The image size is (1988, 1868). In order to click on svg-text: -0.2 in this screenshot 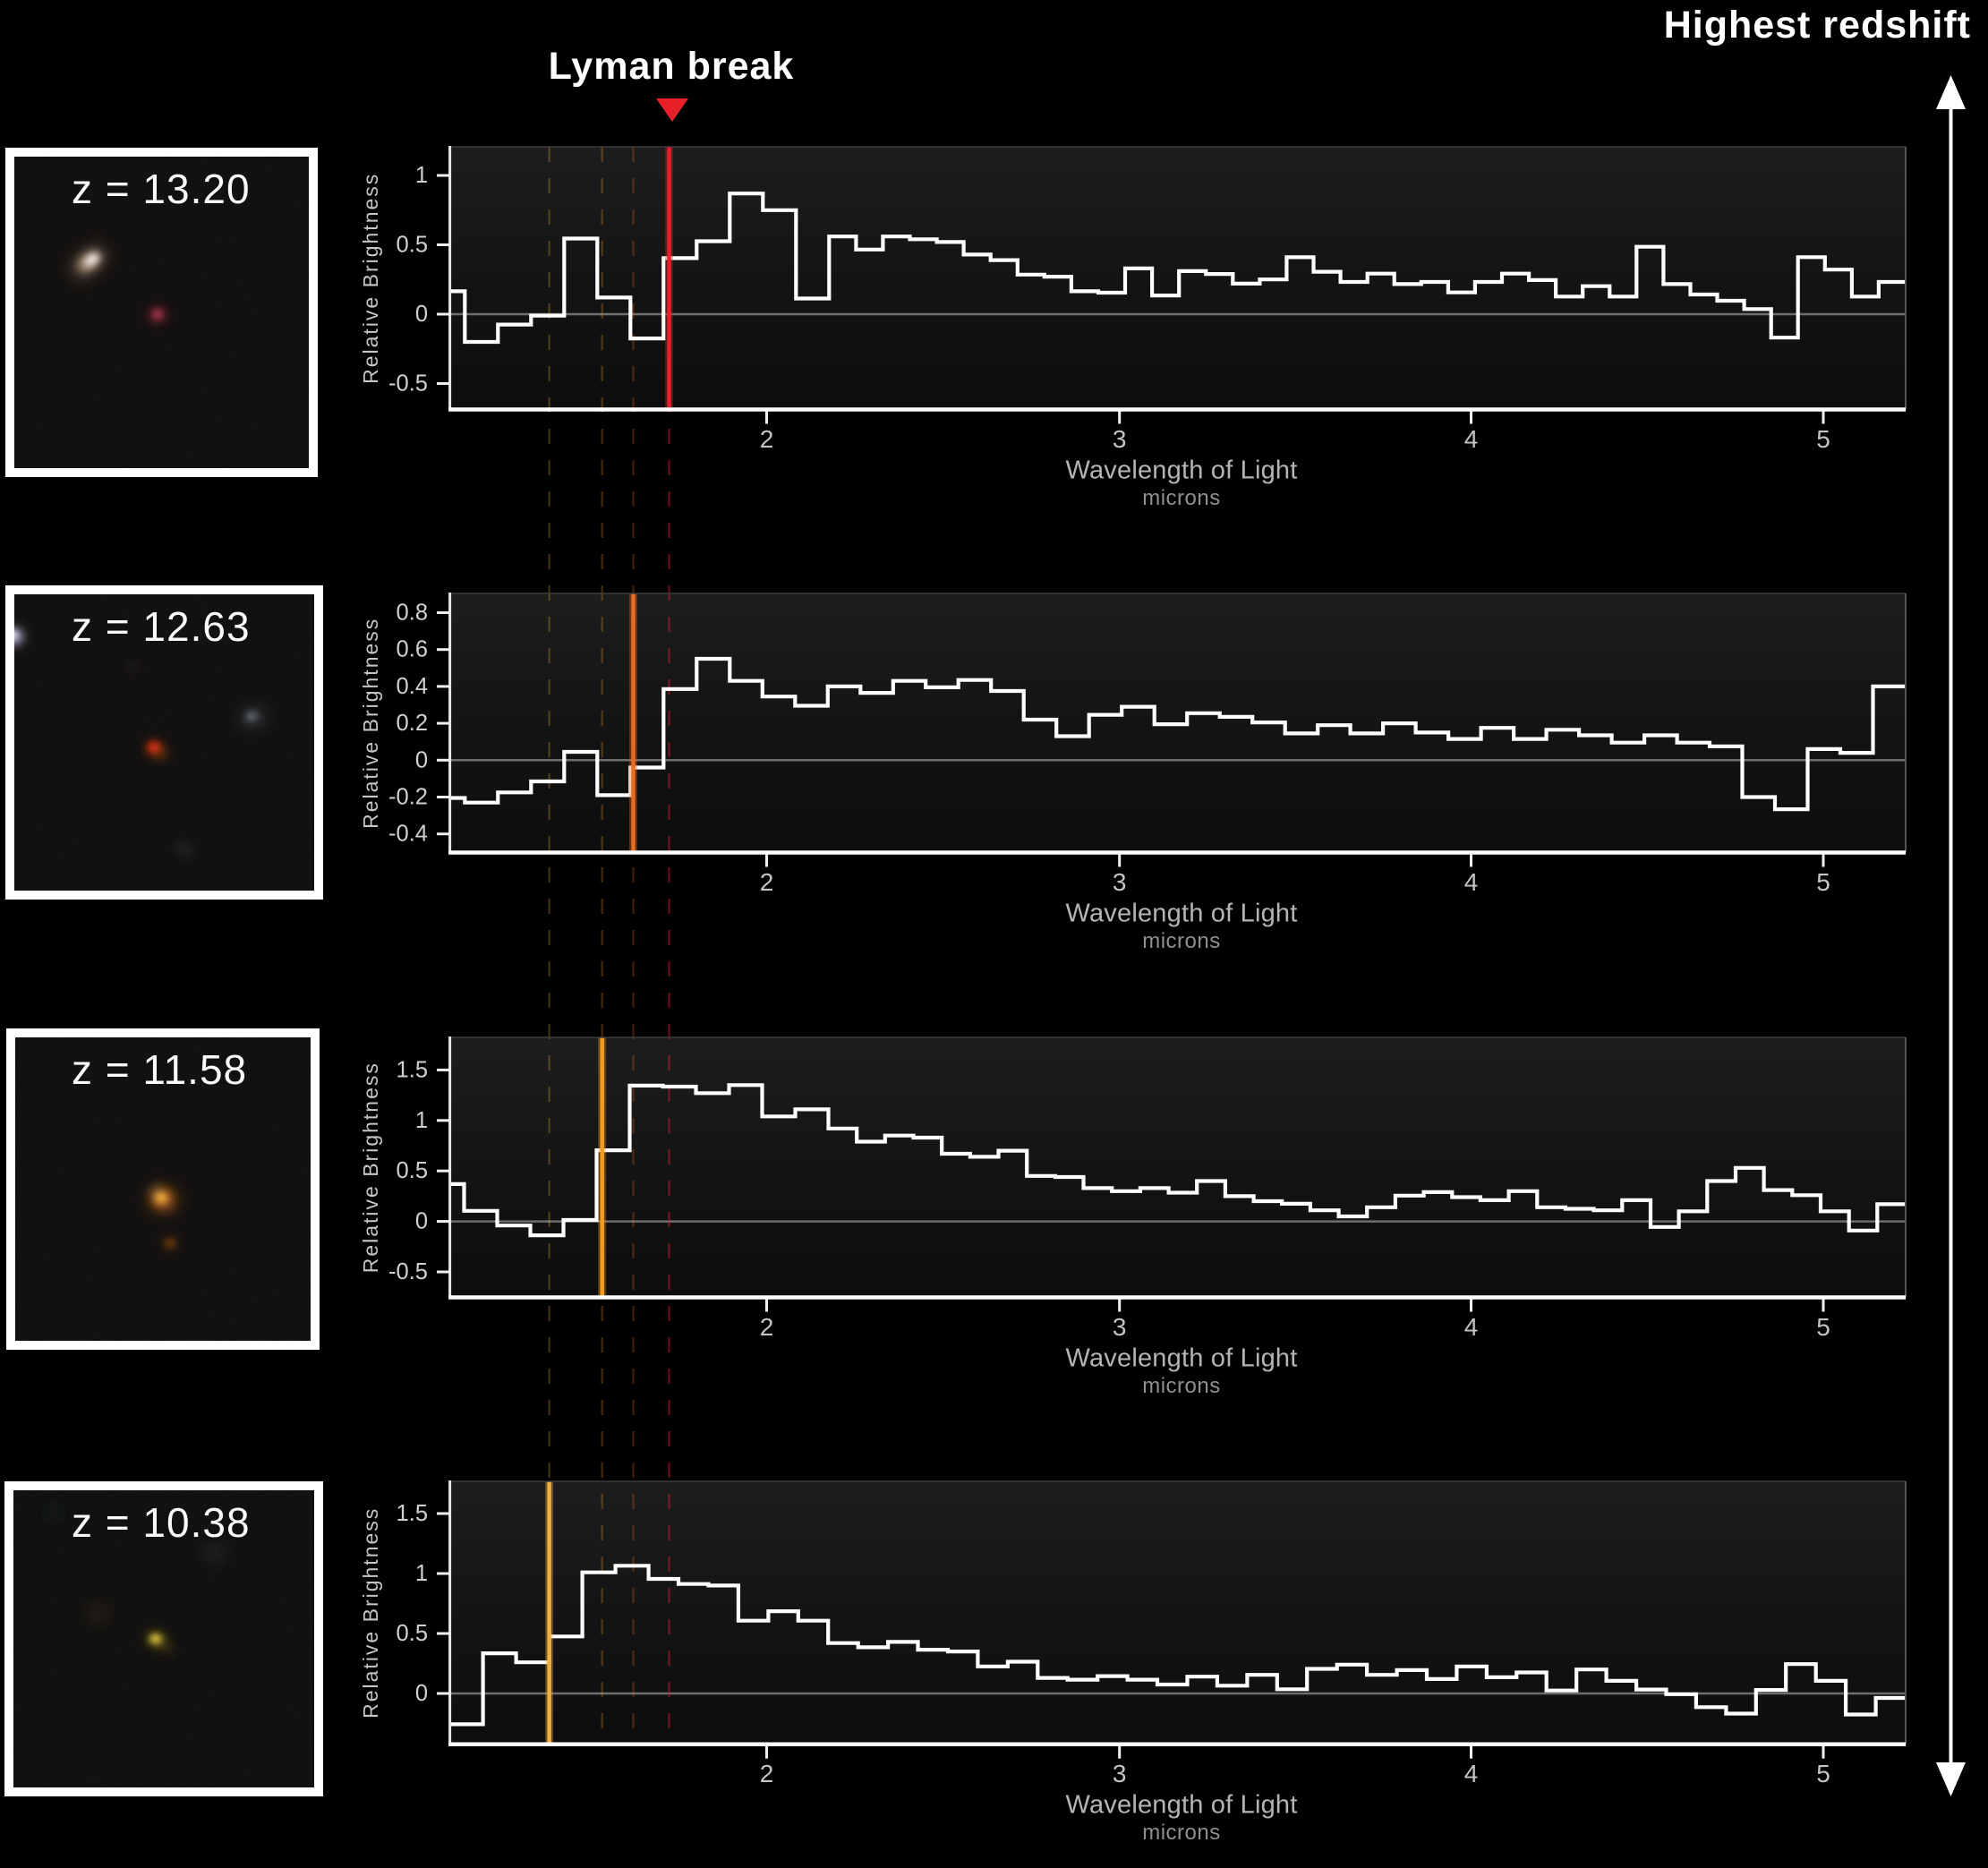, I will do `click(408, 797)`.